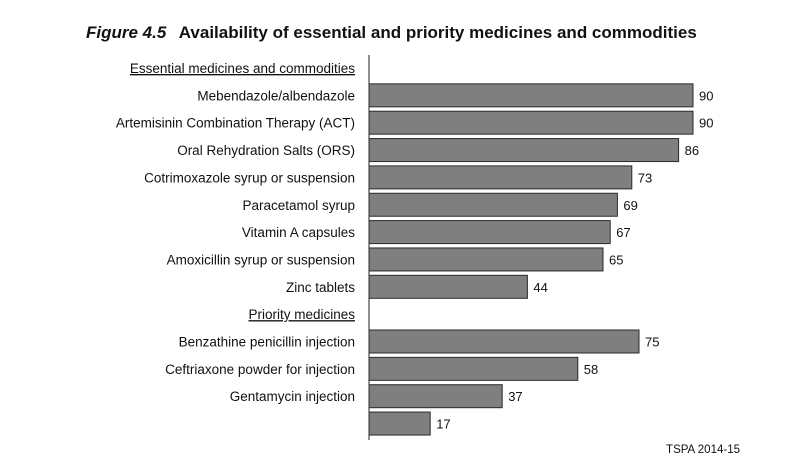  Describe the element at coordinates (276, 95) in the screenshot. I see `category-label: Mebendazole/albendazole` at that location.